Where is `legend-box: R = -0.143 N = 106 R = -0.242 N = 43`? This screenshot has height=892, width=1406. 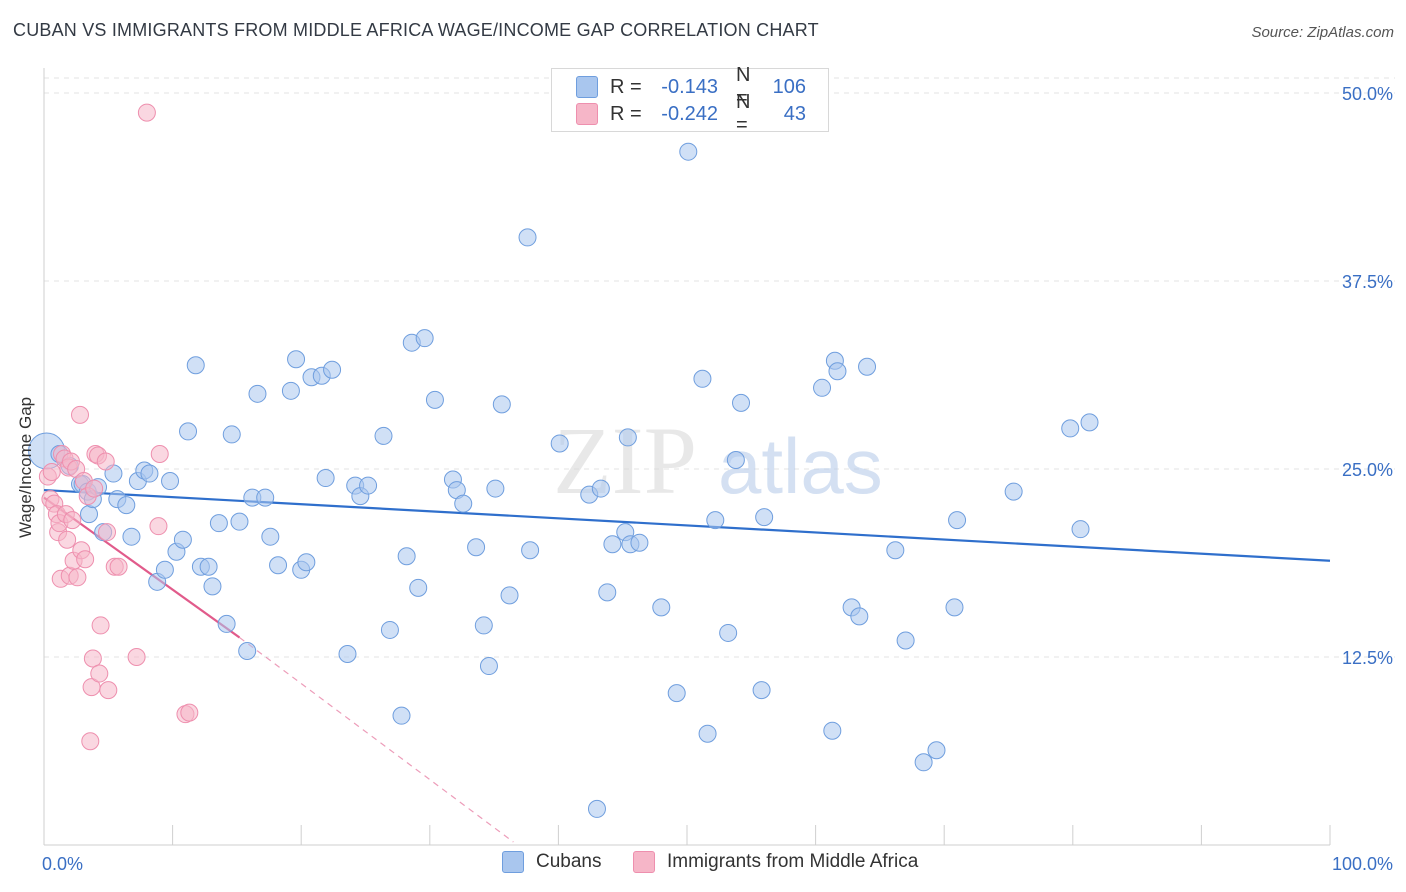 legend-box: R = -0.143 N = 106 R = -0.242 N = 43 is located at coordinates (690, 100).